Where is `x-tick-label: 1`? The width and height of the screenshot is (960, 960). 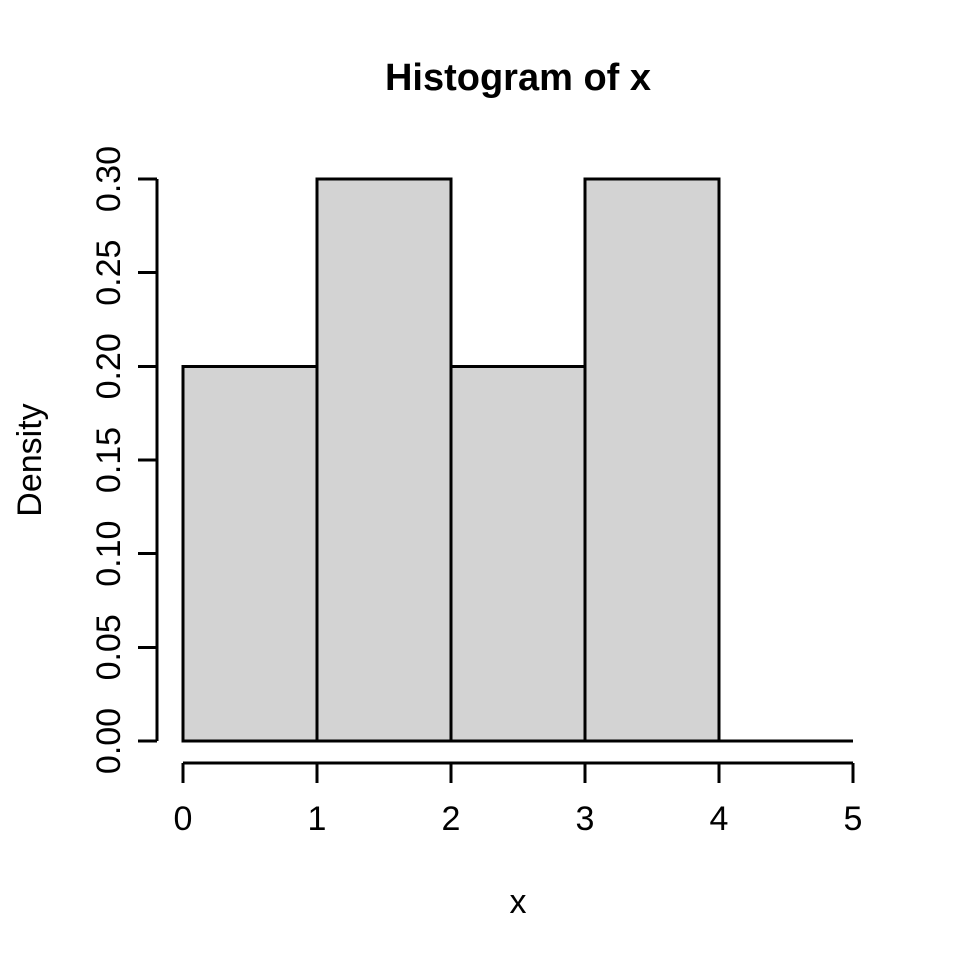 x-tick-label: 1 is located at coordinates (317, 819).